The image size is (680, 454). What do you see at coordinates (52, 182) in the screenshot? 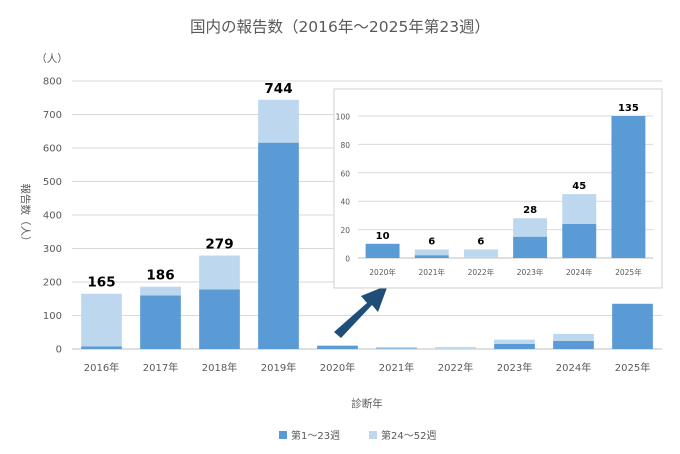
I see `y-tick-label: 500` at bounding box center [52, 182].